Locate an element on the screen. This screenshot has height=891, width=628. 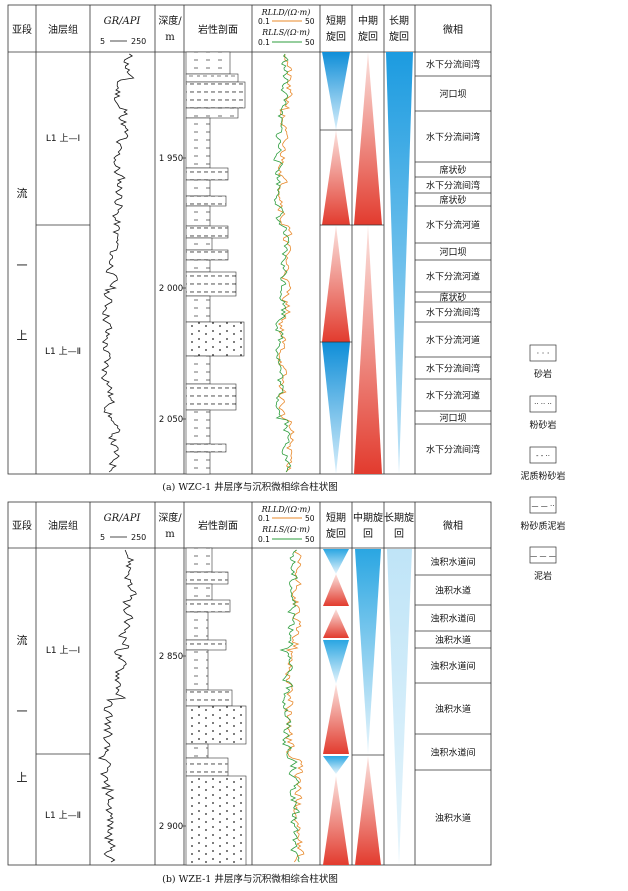
legend-label-sandstone: 砂岩 is located at coordinates (543, 374).